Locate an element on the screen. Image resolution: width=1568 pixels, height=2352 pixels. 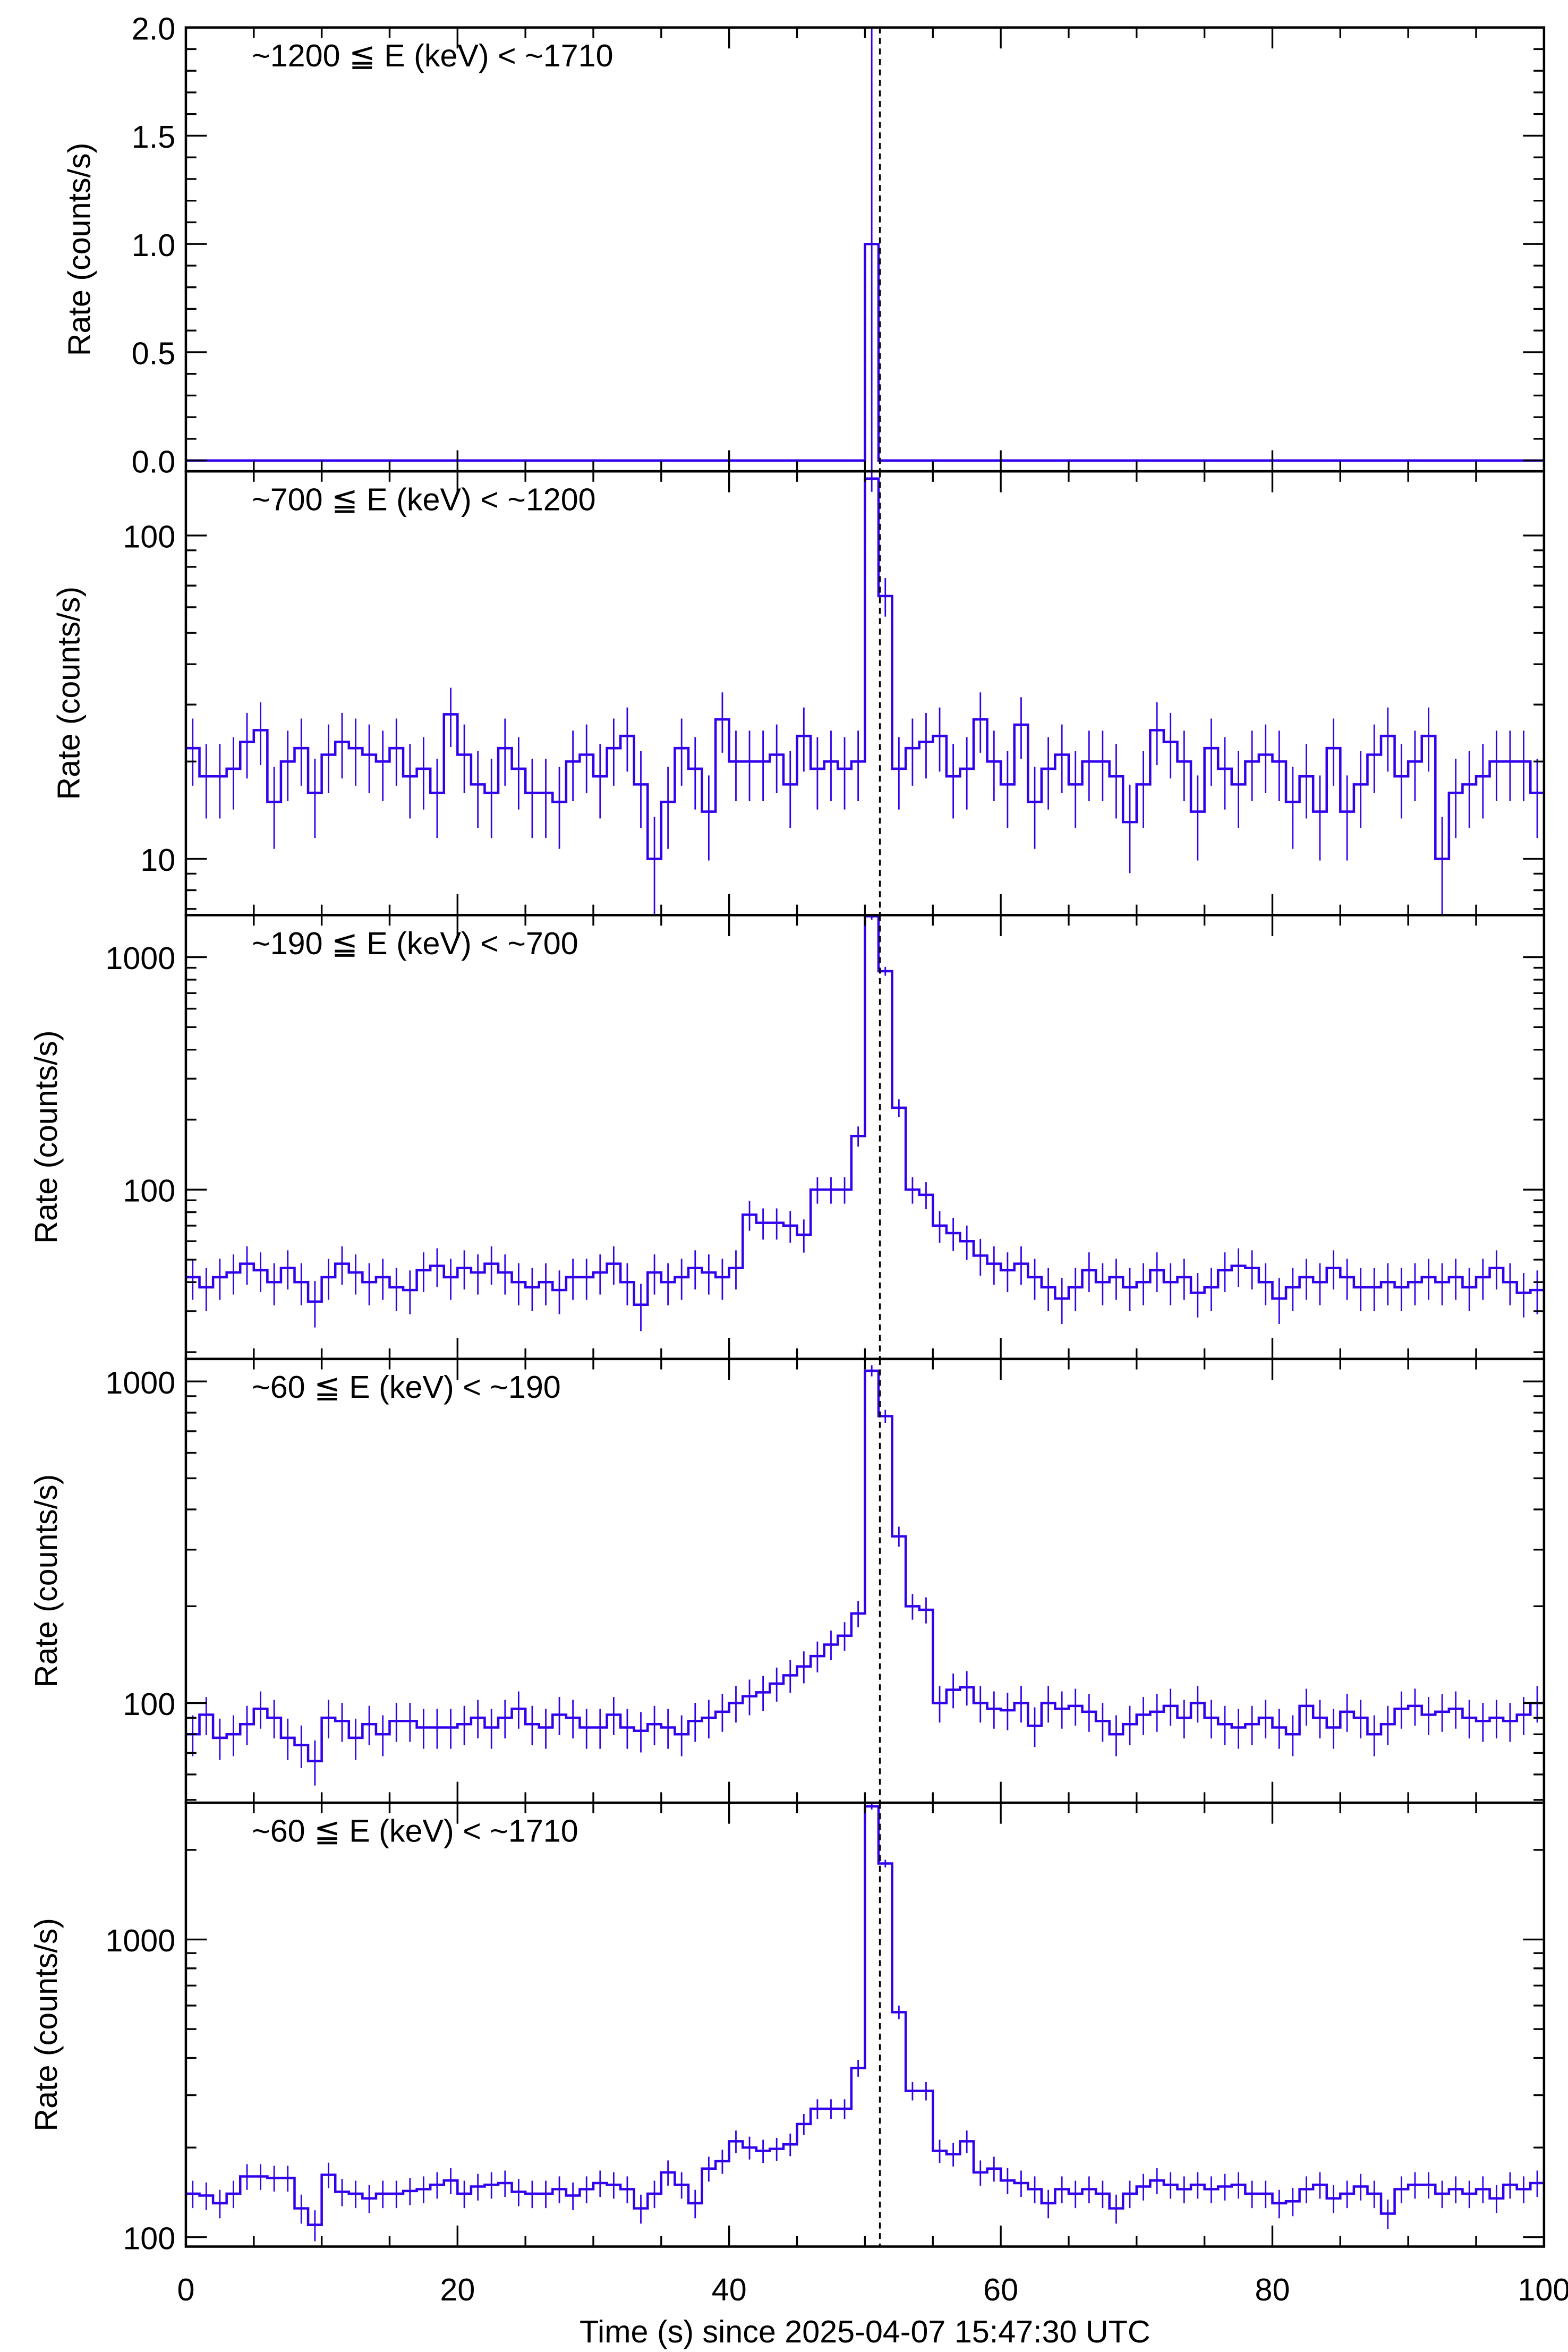
energy-band-label: ~700 ≦ E (keV) < ~1200 is located at coordinates (423, 499).